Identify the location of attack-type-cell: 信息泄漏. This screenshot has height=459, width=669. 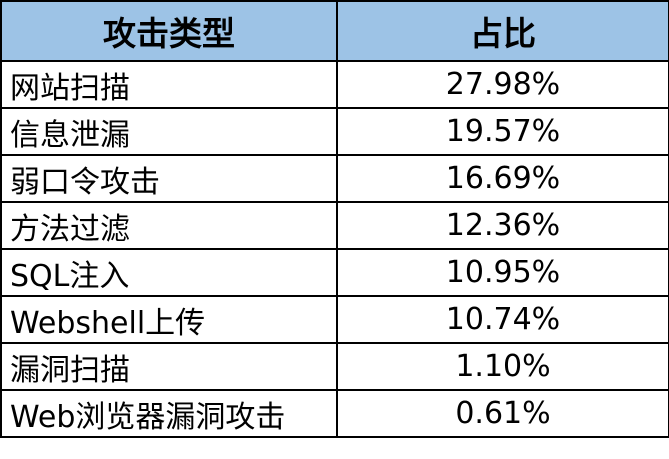
(169, 131).